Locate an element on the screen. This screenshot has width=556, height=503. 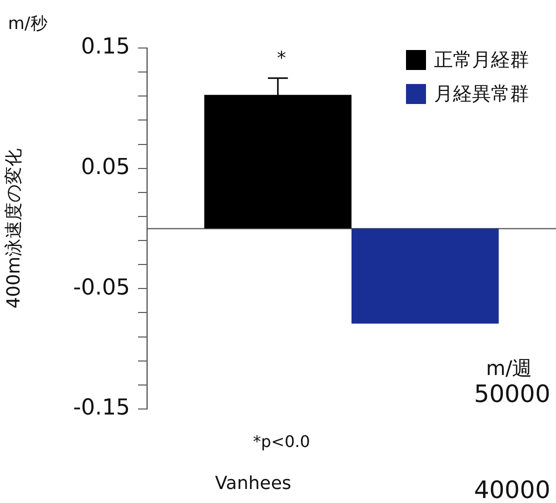
text: *p<0.0 is located at coordinates (281, 441).